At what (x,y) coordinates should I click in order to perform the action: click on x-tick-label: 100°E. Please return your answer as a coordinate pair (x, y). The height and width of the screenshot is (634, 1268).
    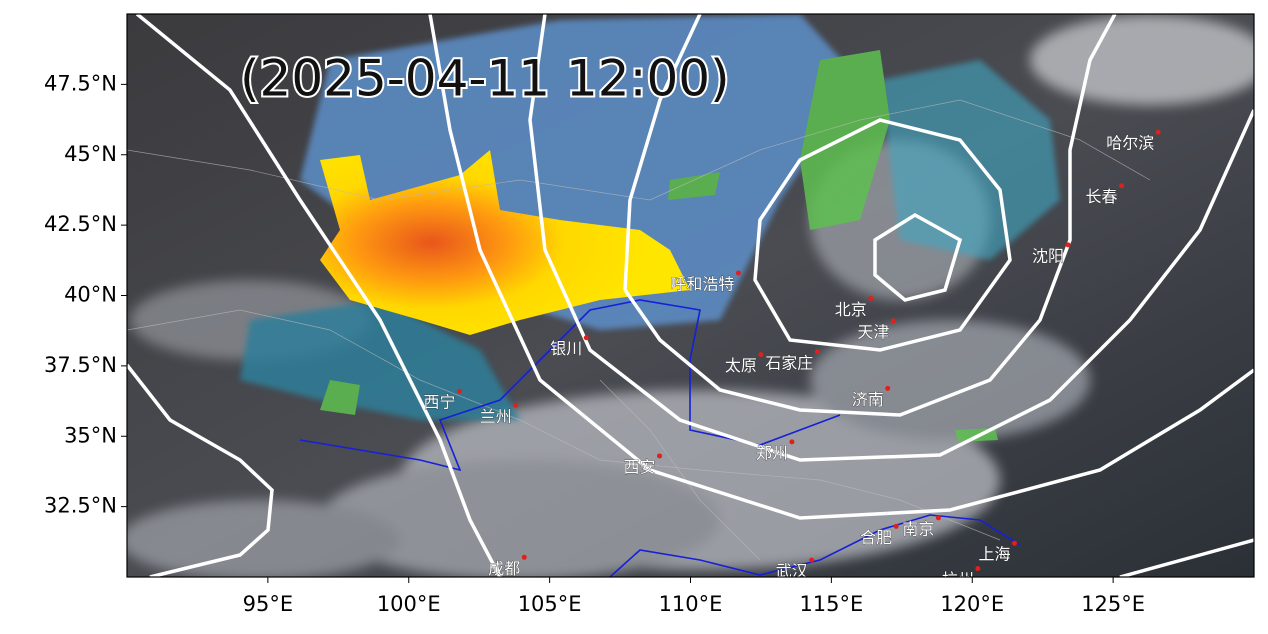
    Looking at the image, I should click on (409, 604).